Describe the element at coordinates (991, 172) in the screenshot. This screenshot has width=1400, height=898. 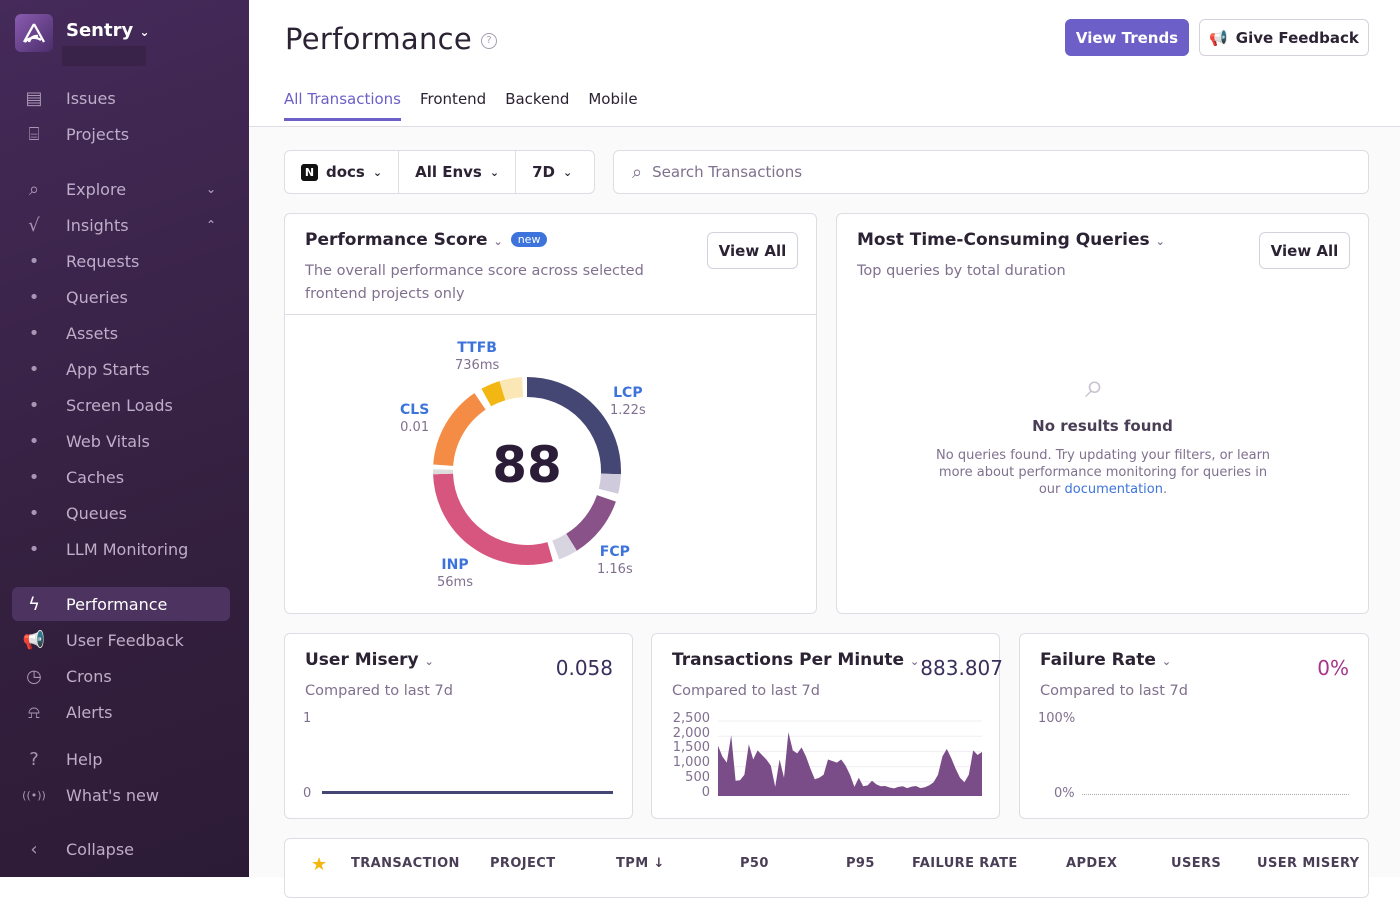
I see `search-input: ⌕Search Transactions` at that location.